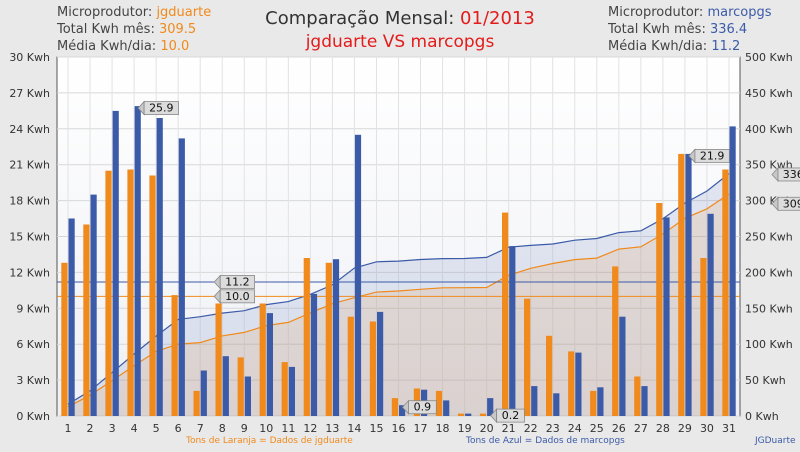 This screenshot has width=800, height=452. What do you see at coordinates (769, 308) in the screenshot?
I see `y-right-tick-label: 150 Kwh` at bounding box center [769, 308].